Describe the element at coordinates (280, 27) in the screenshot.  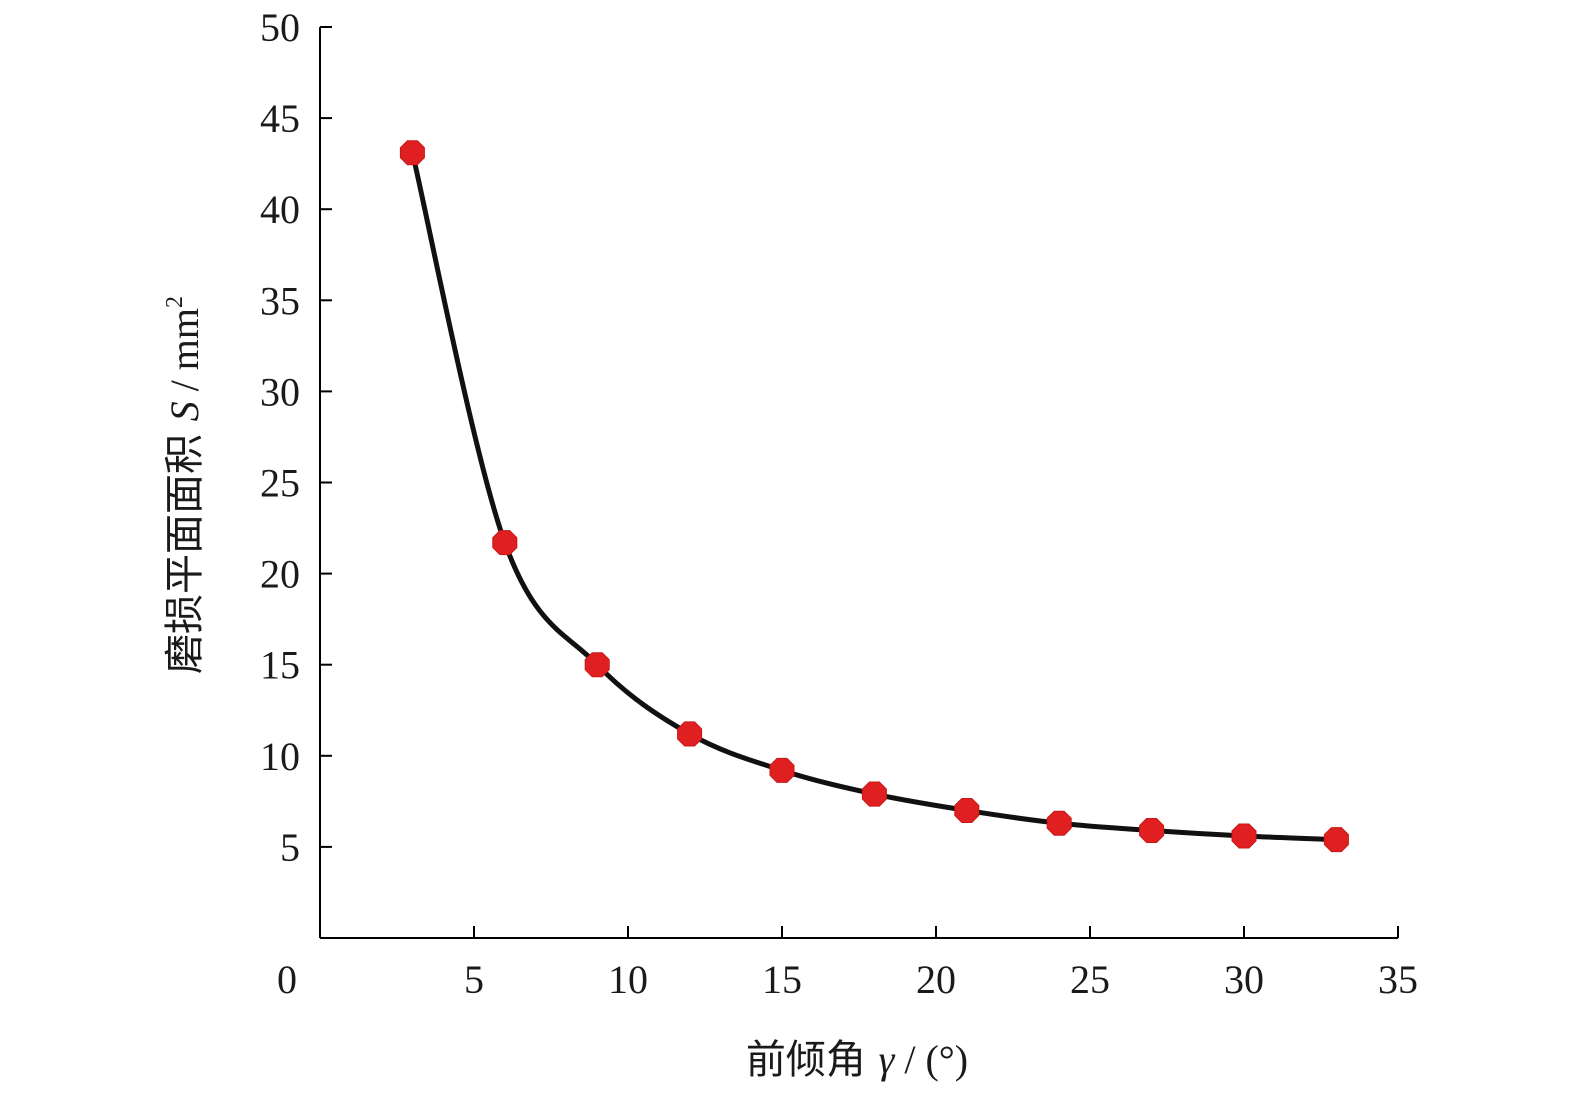
I see `y-tick-label: 50` at that location.